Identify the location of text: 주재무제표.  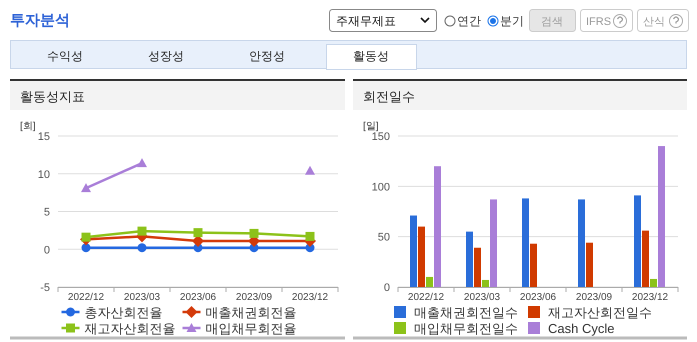
(366, 21).